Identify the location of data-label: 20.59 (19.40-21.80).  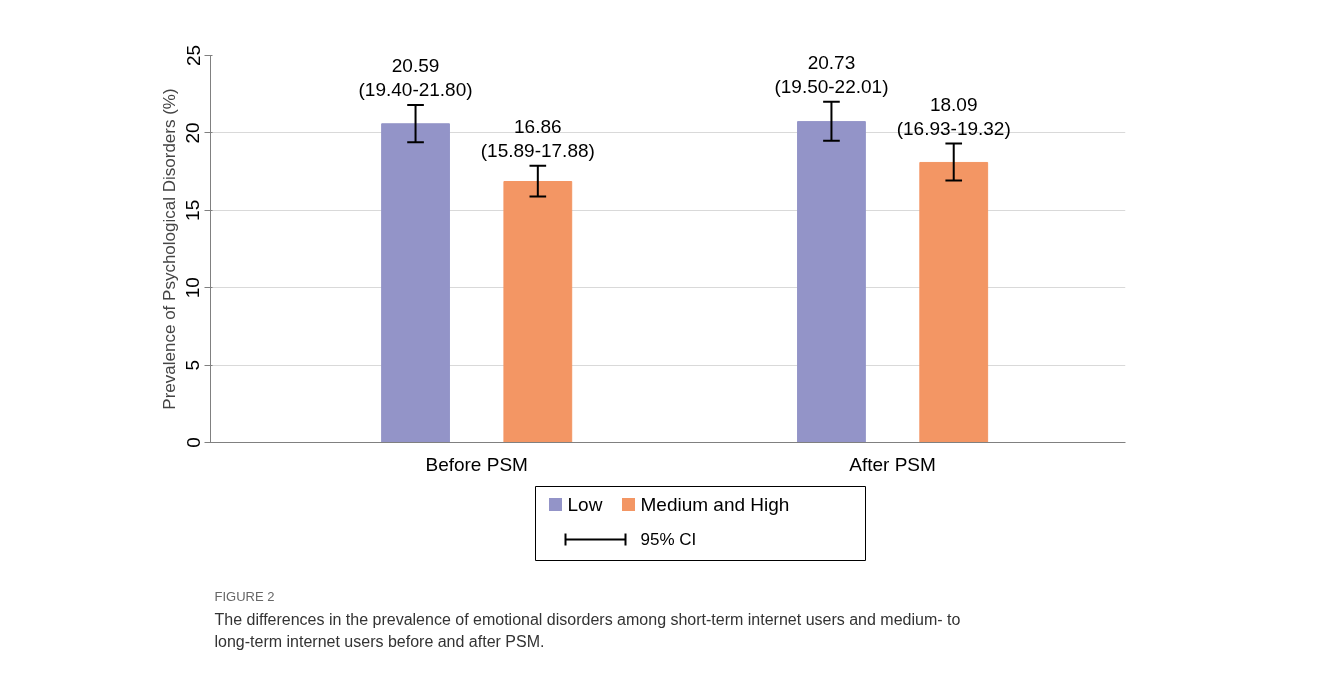
(415, 78).